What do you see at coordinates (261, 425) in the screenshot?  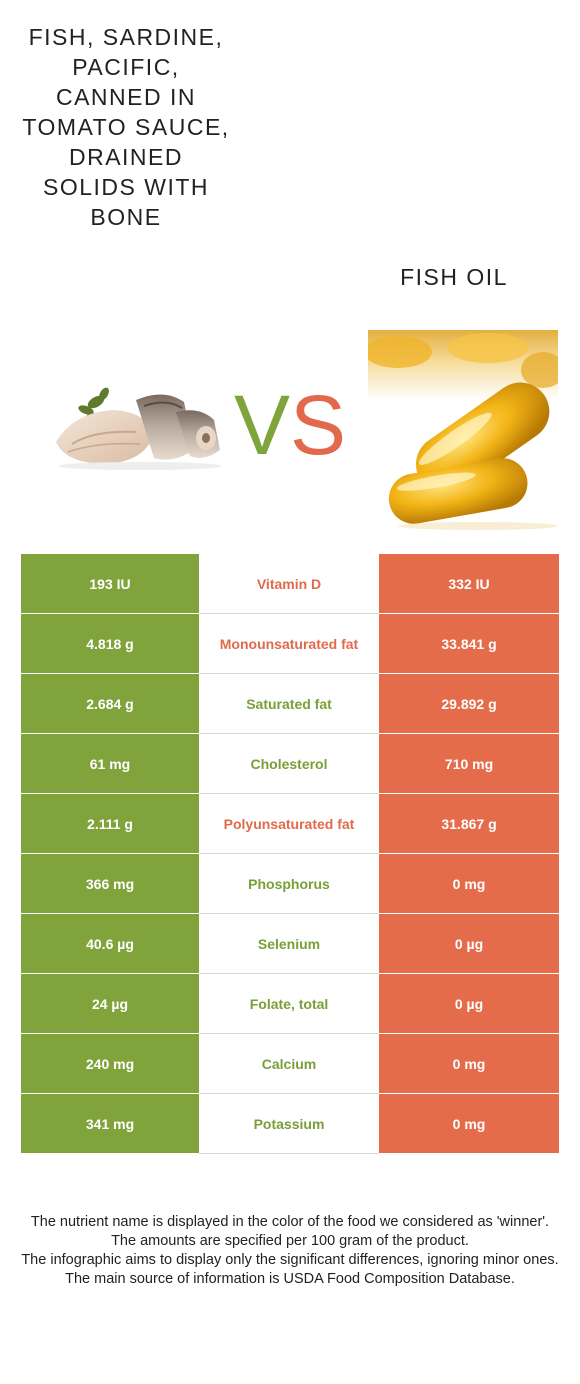 I see `vs-v-letter: V` at bounding box center [261, 425].